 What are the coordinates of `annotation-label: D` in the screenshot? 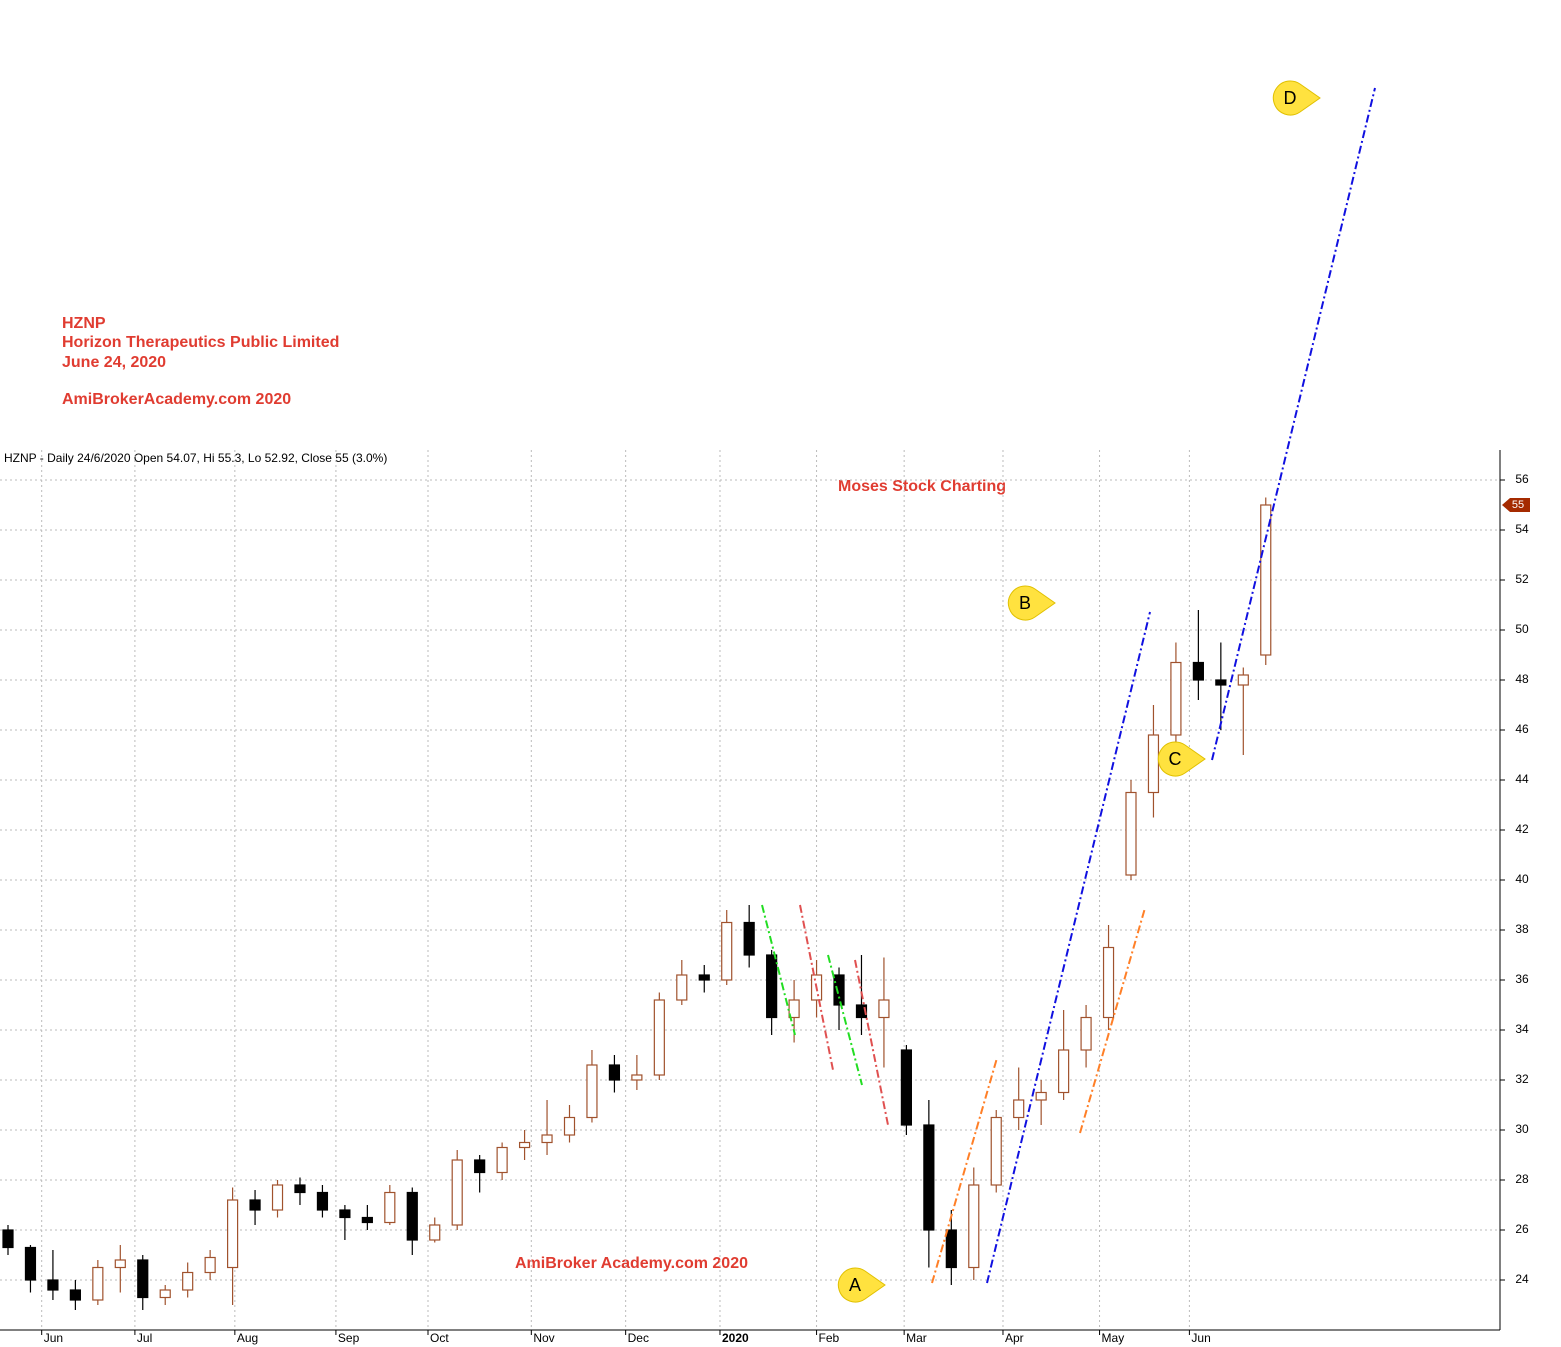 It's located at (1290, 98).